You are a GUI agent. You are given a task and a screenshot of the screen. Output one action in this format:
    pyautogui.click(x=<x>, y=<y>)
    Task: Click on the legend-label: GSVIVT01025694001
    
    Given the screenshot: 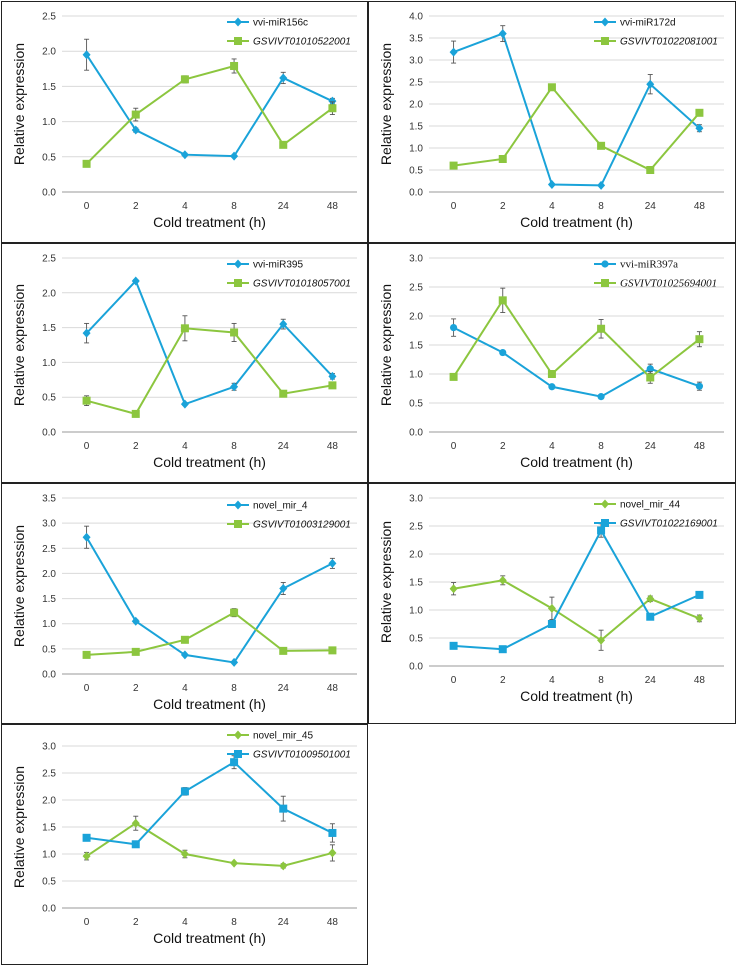 What is the action you would take?
    pyautogui.click(x=668, y=284)
    